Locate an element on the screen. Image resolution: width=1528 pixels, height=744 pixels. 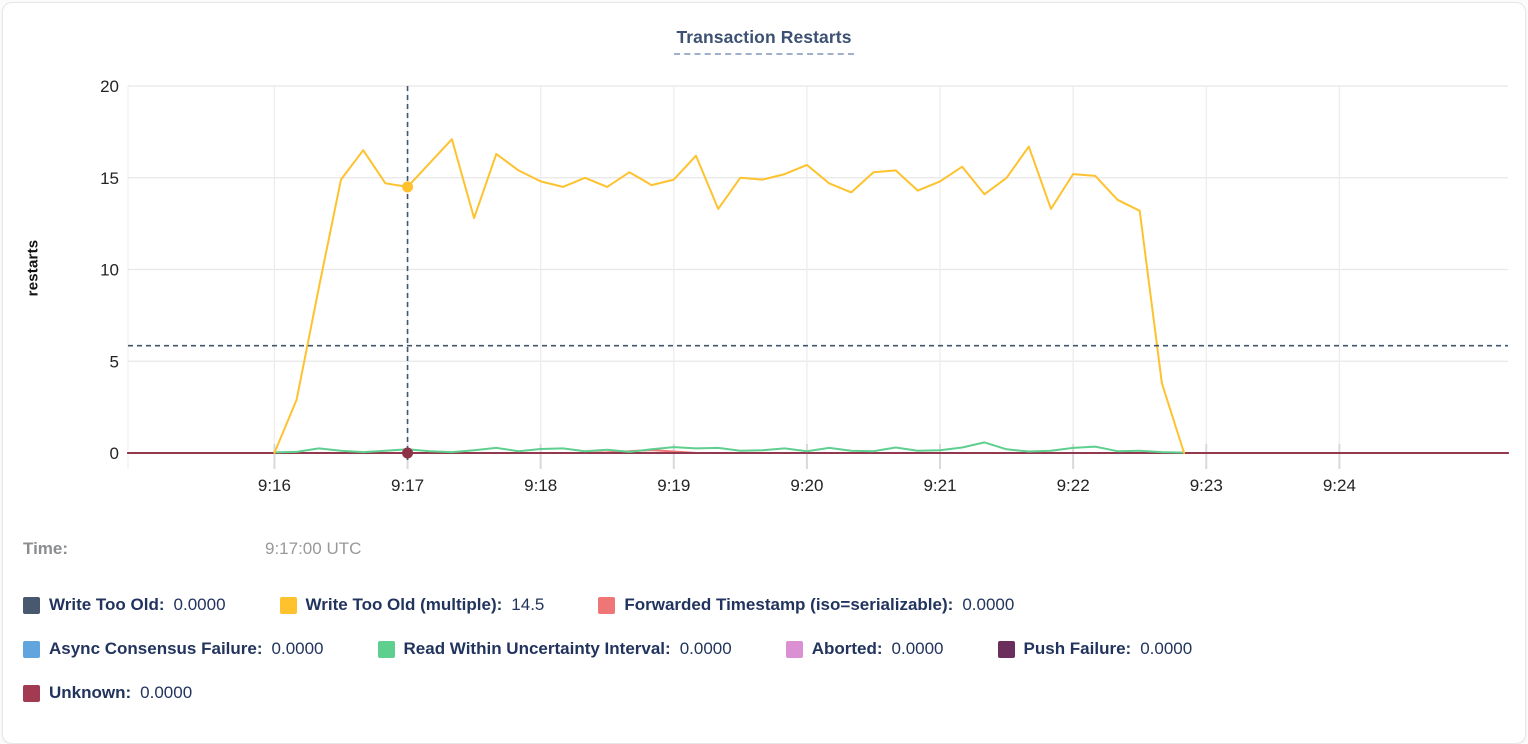
x-tick-label: 9:17 is located at coordinates (407, 485).